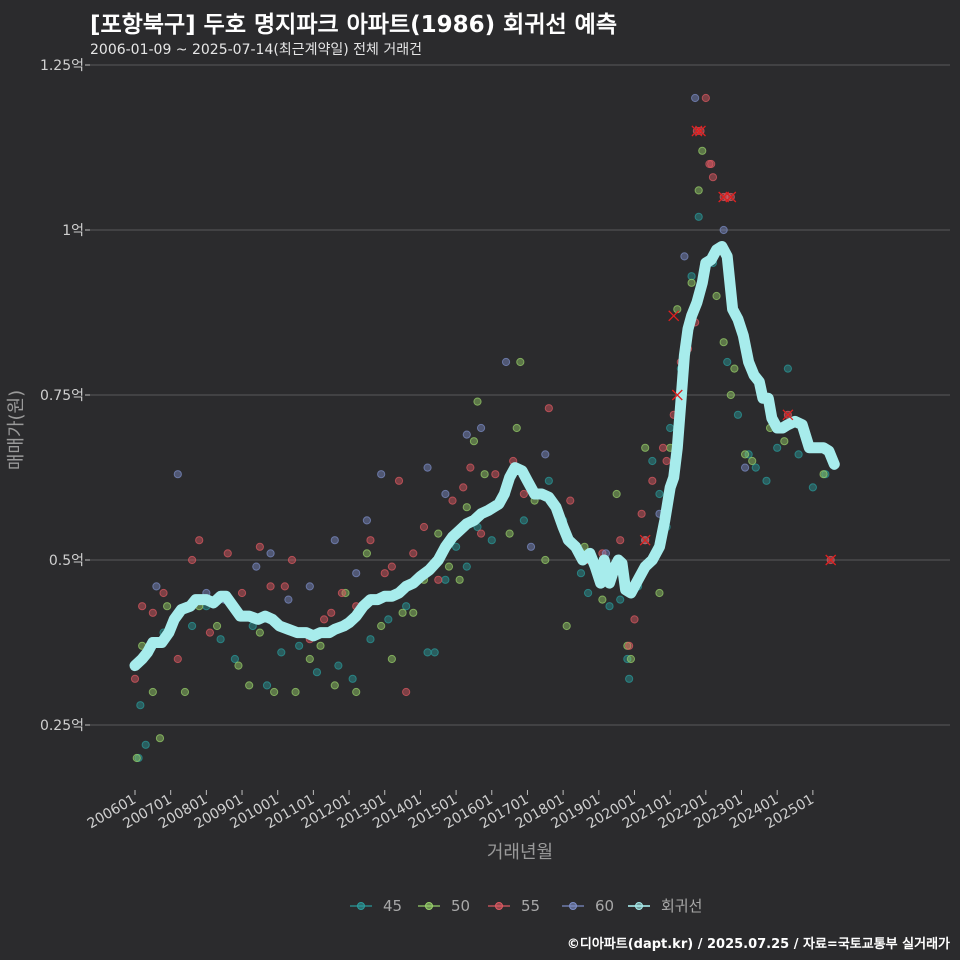 This screenshot has height=960, width=960. What do you see at coordinates (16, 430) in the screenshot?
I see `y-axis-title: 매매가(원)` at bounding box center [16, 430].